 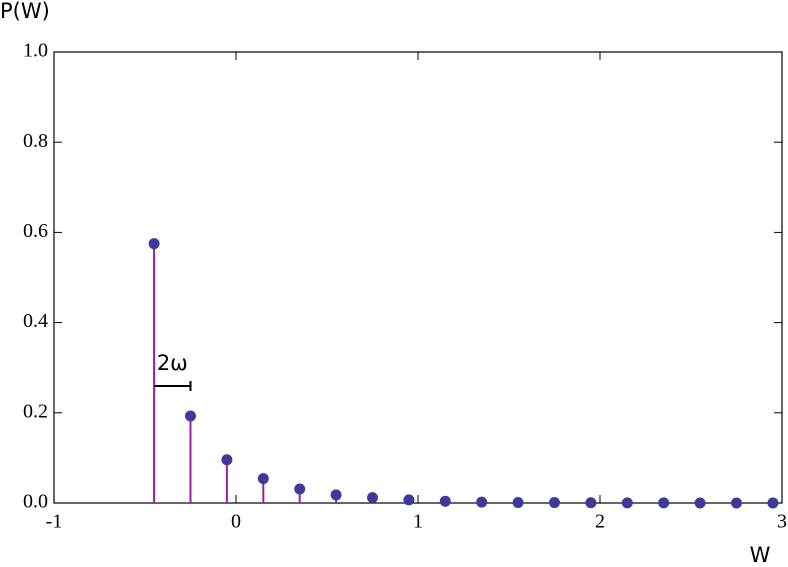 What do you see at coordinates (35, 141) in the screenshot?
I see `y-tick-label: 0.8` at bounding box center [35, 141].